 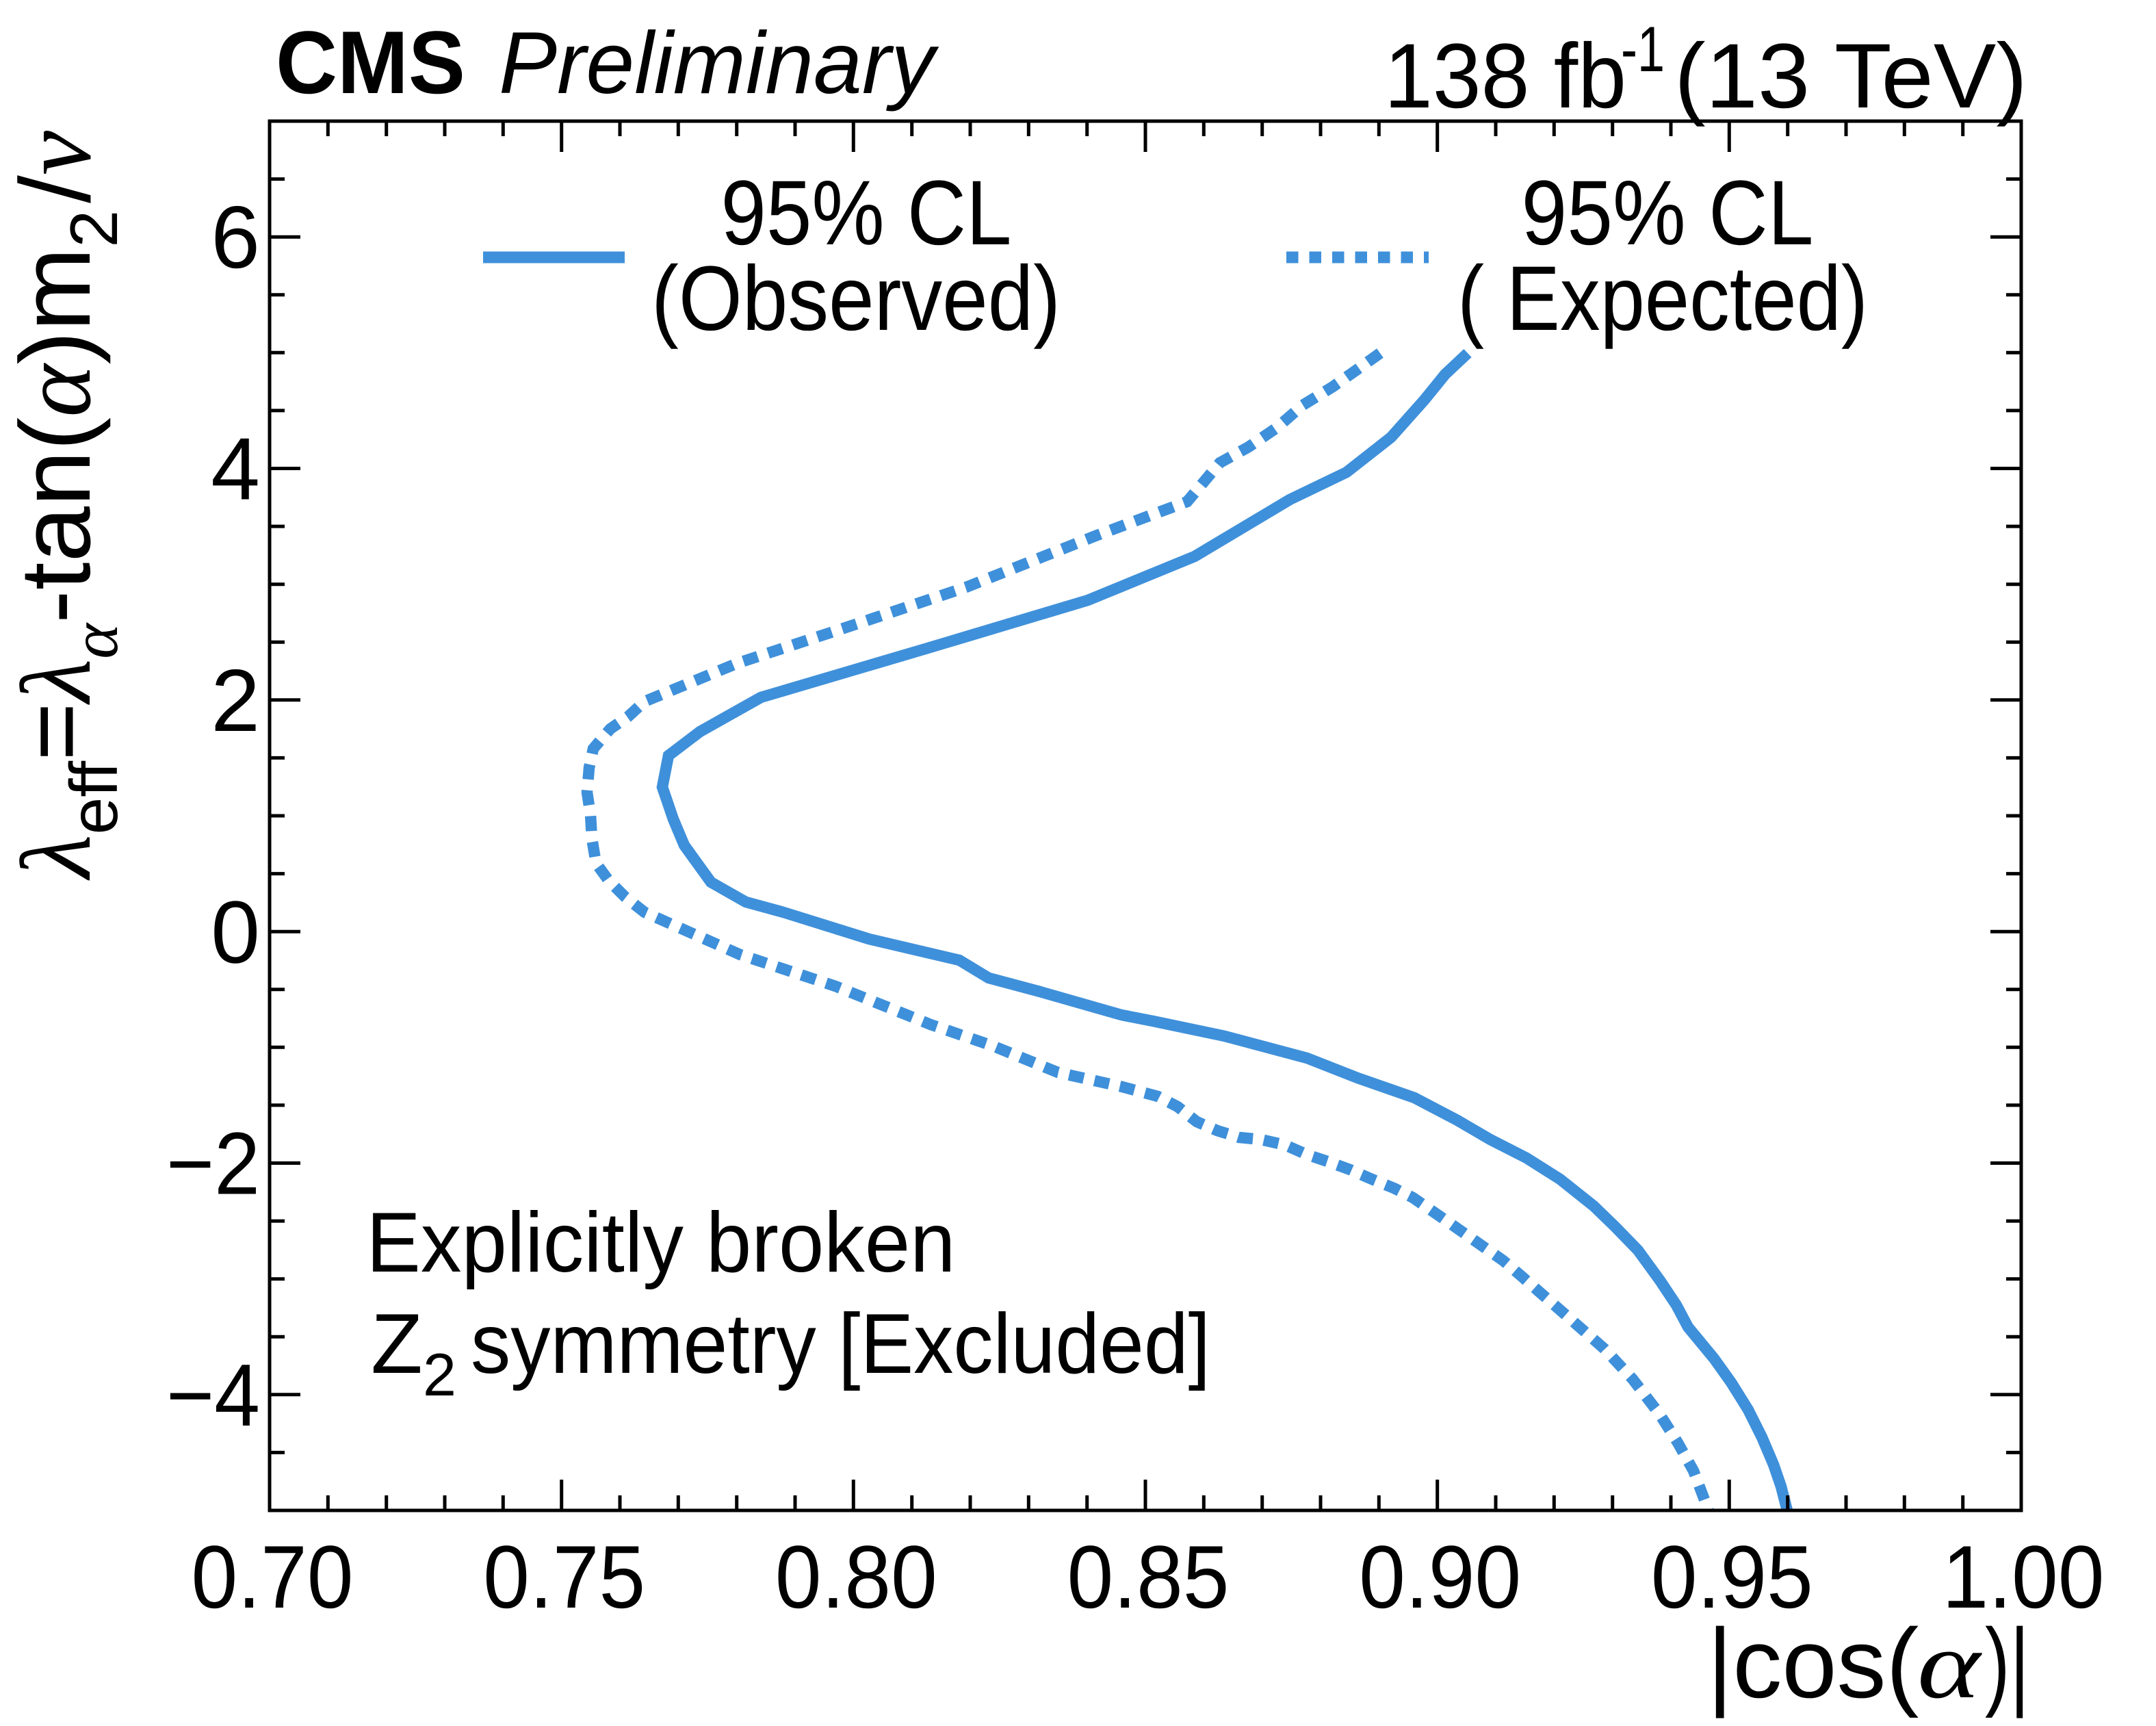 I want to click on svg-text: 0, so click(x=235, y=933).